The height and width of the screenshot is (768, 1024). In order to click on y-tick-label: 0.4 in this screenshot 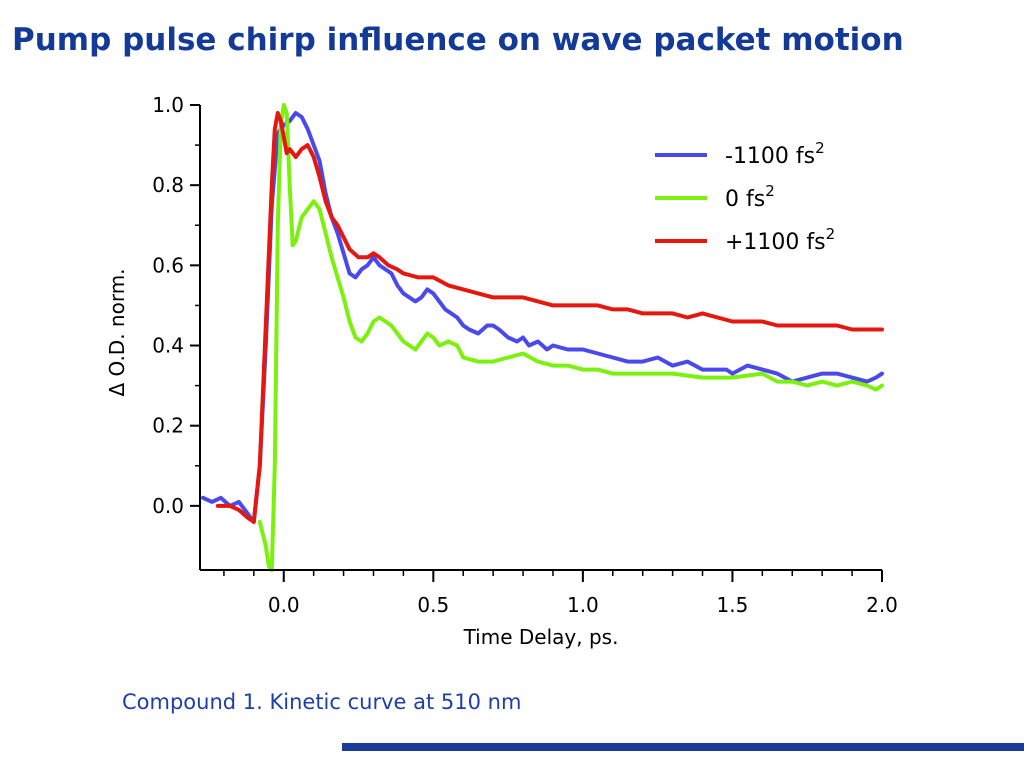, I will do `click(168, 346)`.